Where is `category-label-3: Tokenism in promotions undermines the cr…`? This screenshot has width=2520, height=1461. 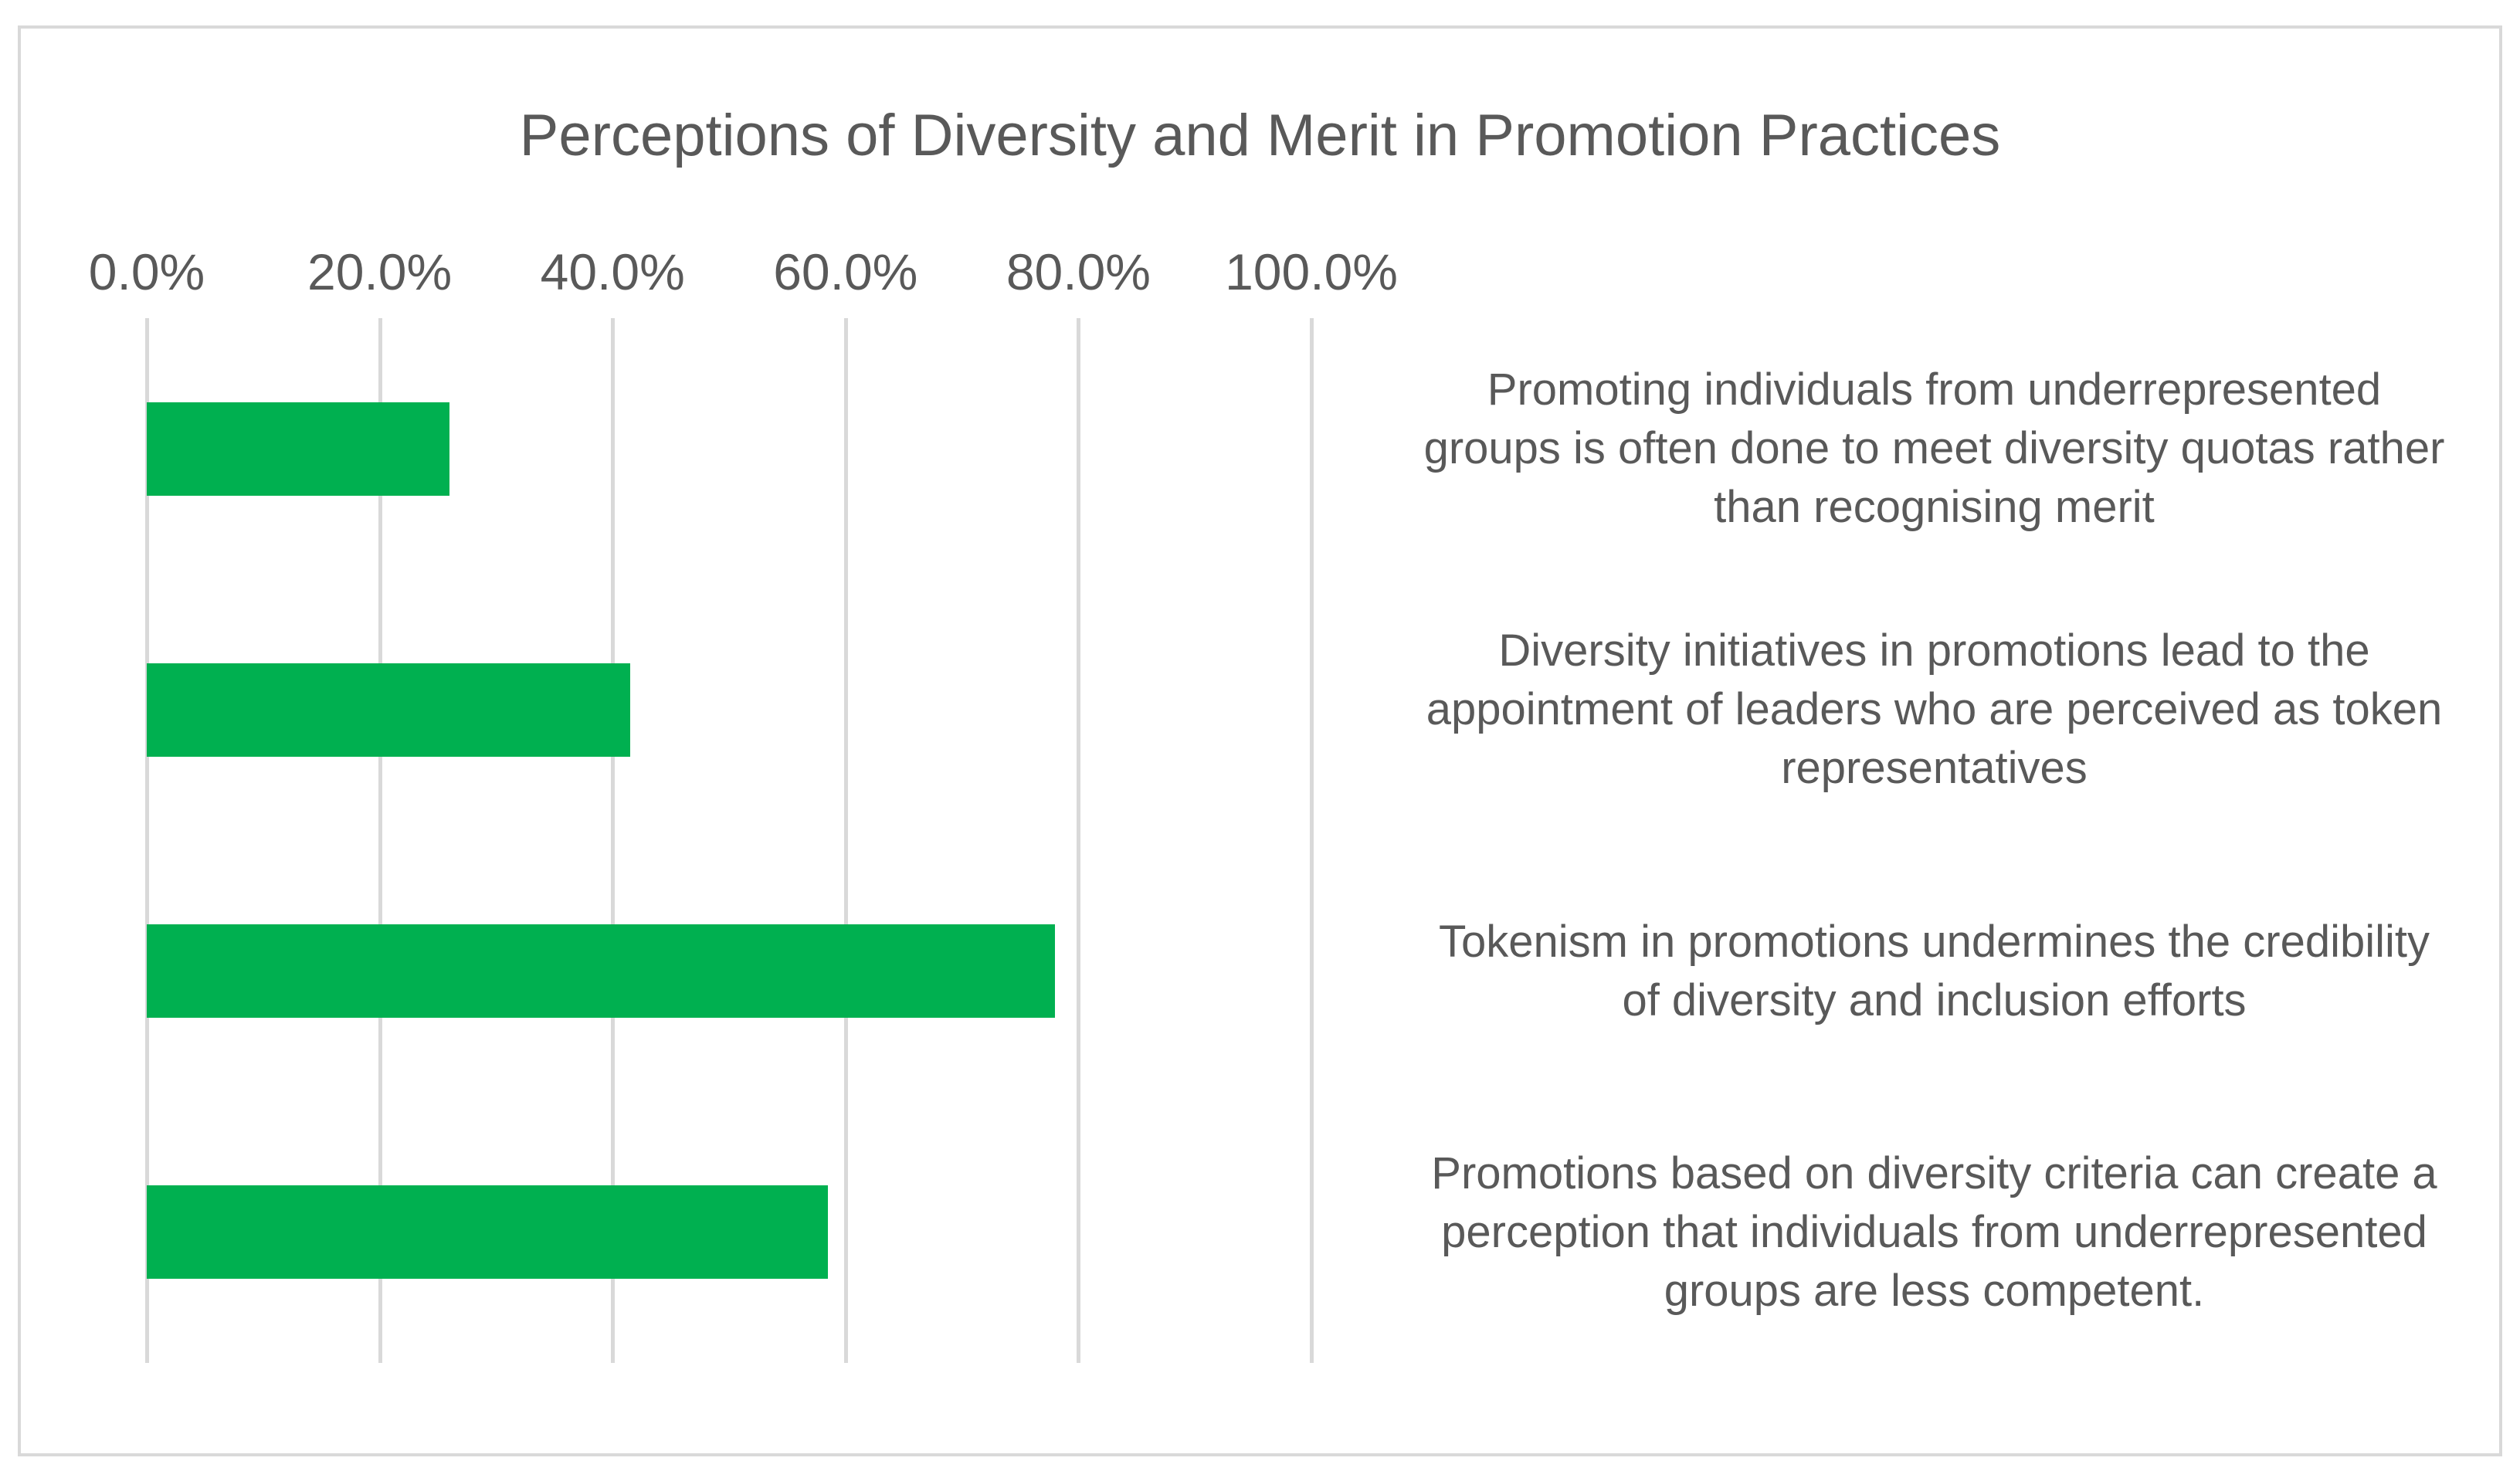
category-label-3: Tokenism in promotions undermines the cr… is located at coordinates (1934, 971).